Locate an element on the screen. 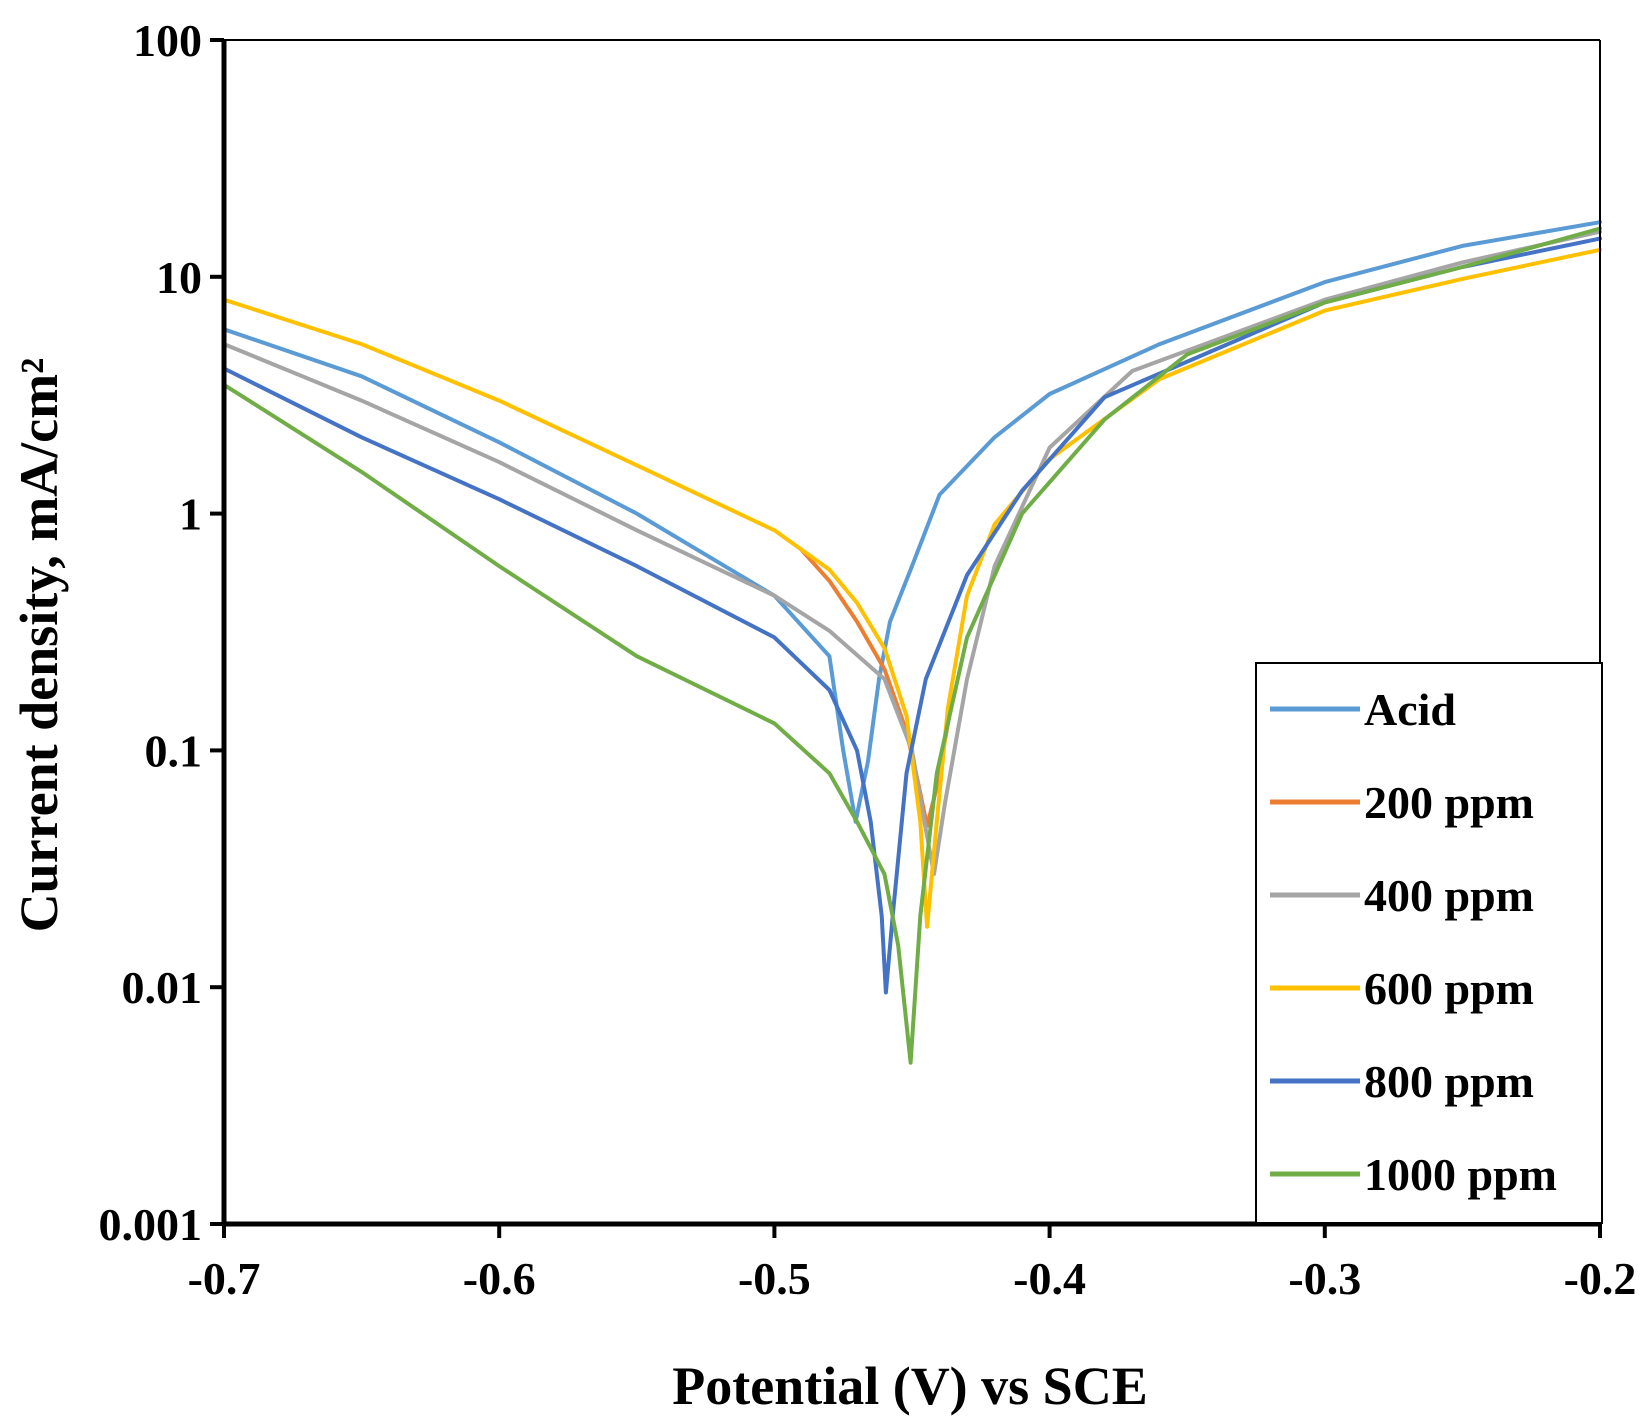  legend-label-800-ppm: 800 ppm is located at coordinates (1449, 1081).